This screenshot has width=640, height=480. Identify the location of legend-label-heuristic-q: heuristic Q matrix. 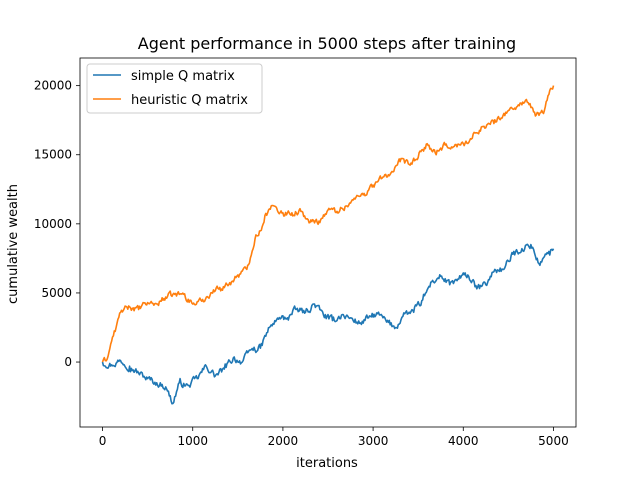
(189, 100).